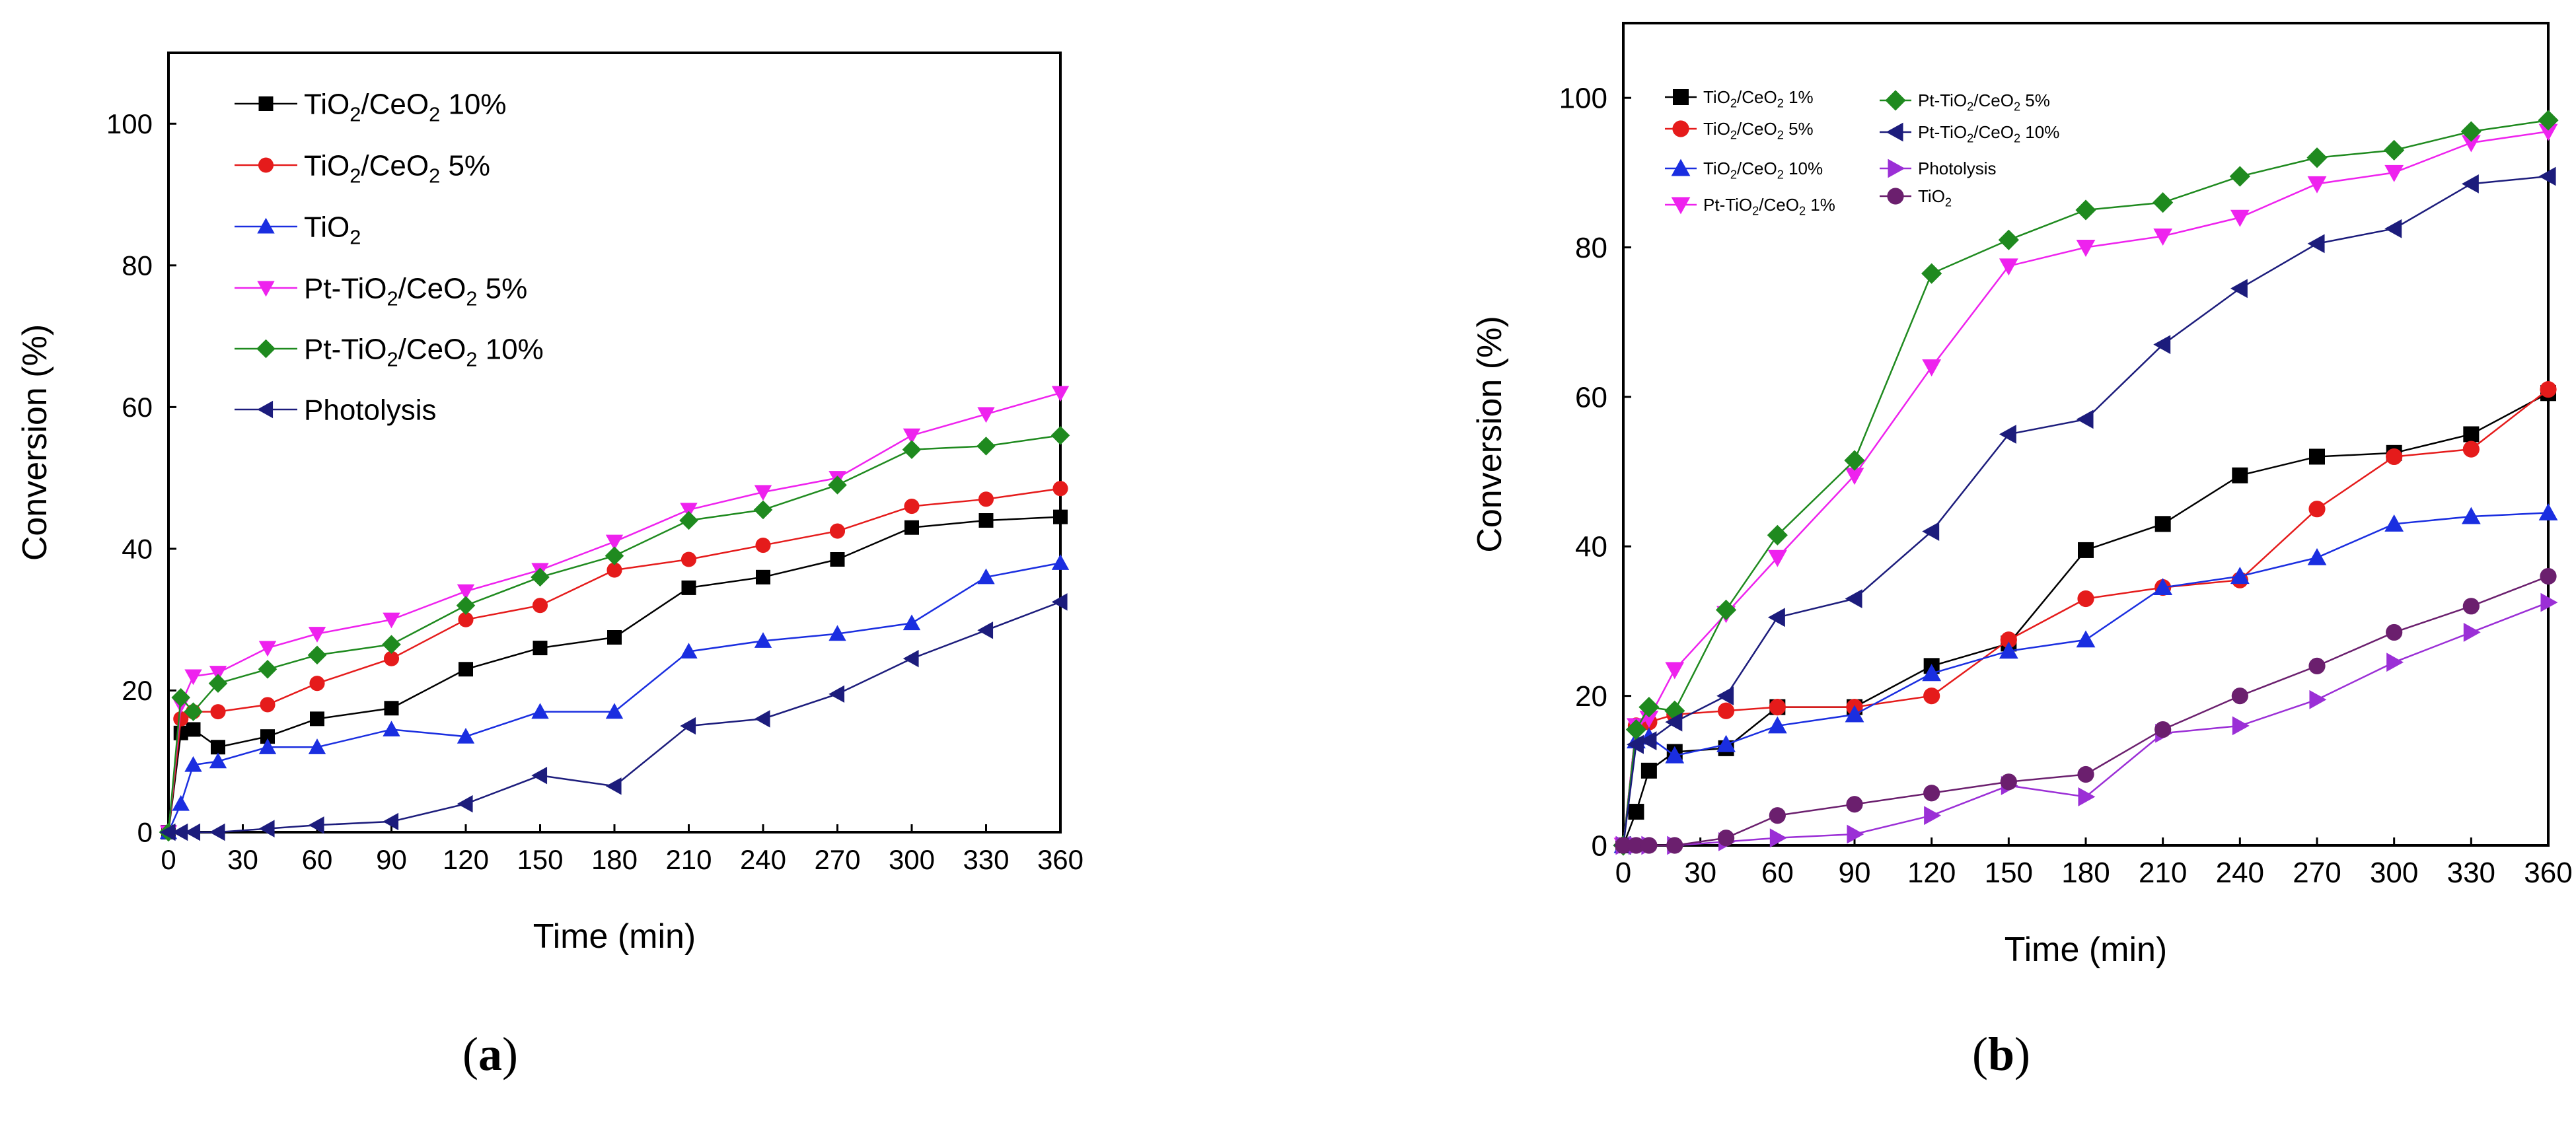  What do you see at coordinates (2548, 873) in the screenshot?
I see `b-x-tick-label: 360` at bounding box center [2548, 873].